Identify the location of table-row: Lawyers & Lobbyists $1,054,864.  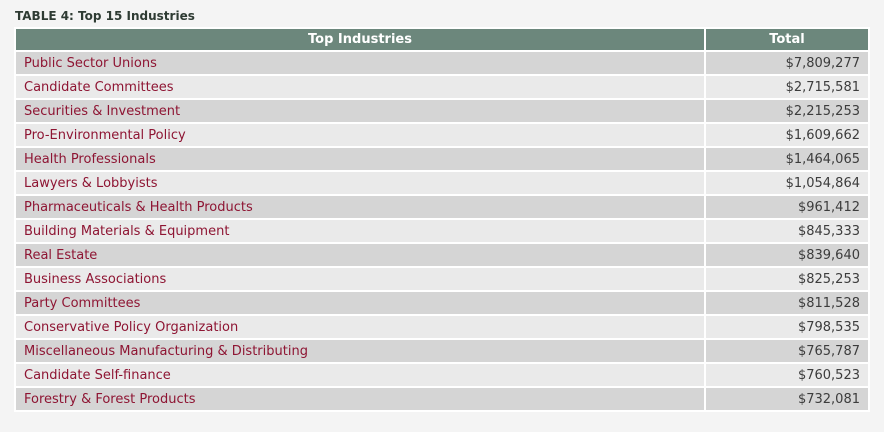
(442, 183).